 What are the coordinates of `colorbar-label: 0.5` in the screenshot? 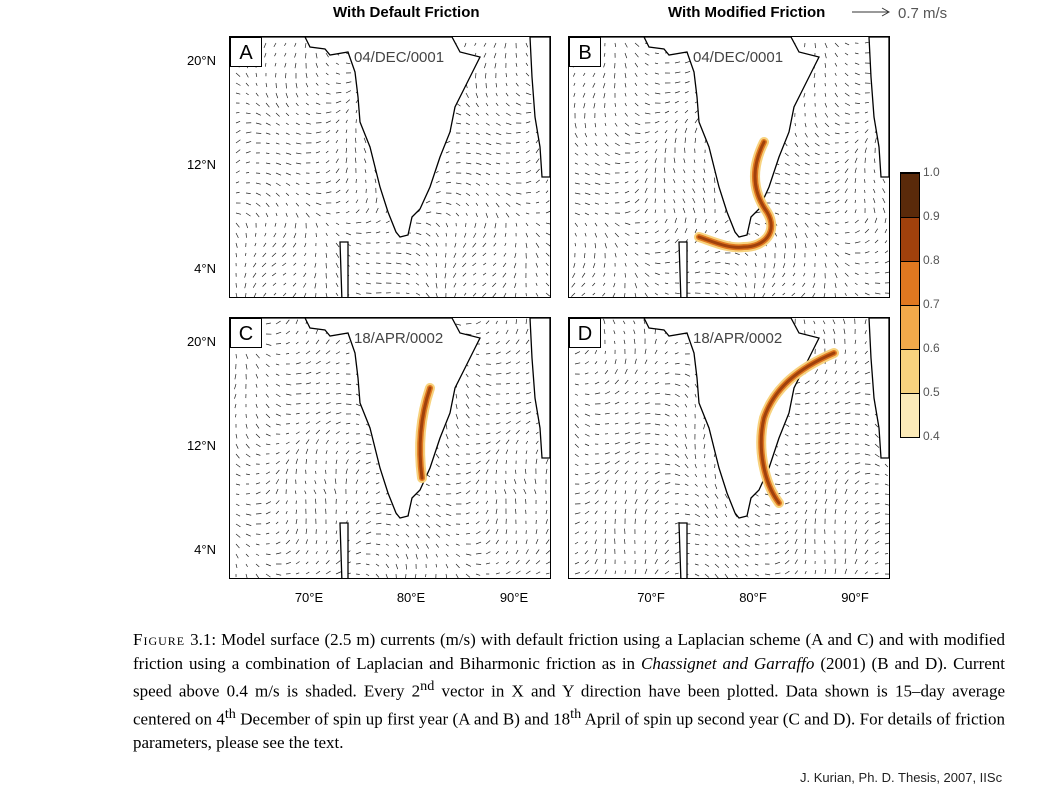 It's located at (931, 392).